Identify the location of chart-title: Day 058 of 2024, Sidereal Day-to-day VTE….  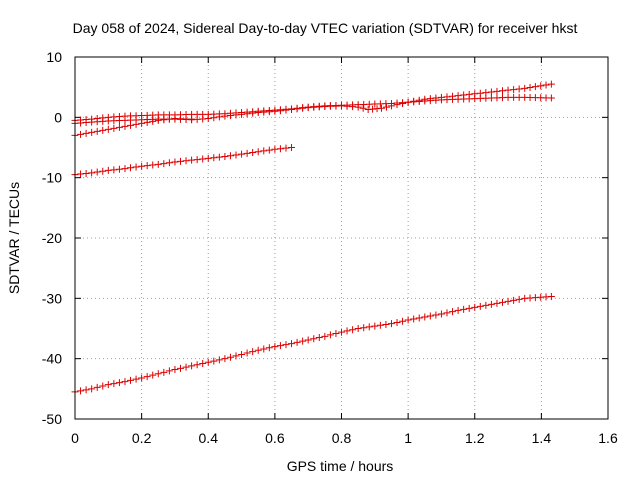
(325, 28).